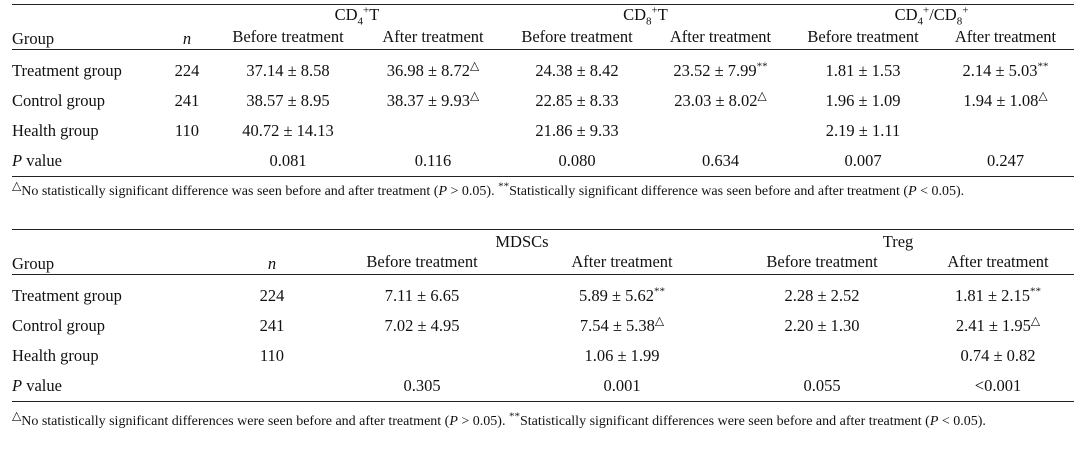  Describe the element at coordinates (622, 385) in the screenshot. I see `cell-pvalue: 0.001` at that location.